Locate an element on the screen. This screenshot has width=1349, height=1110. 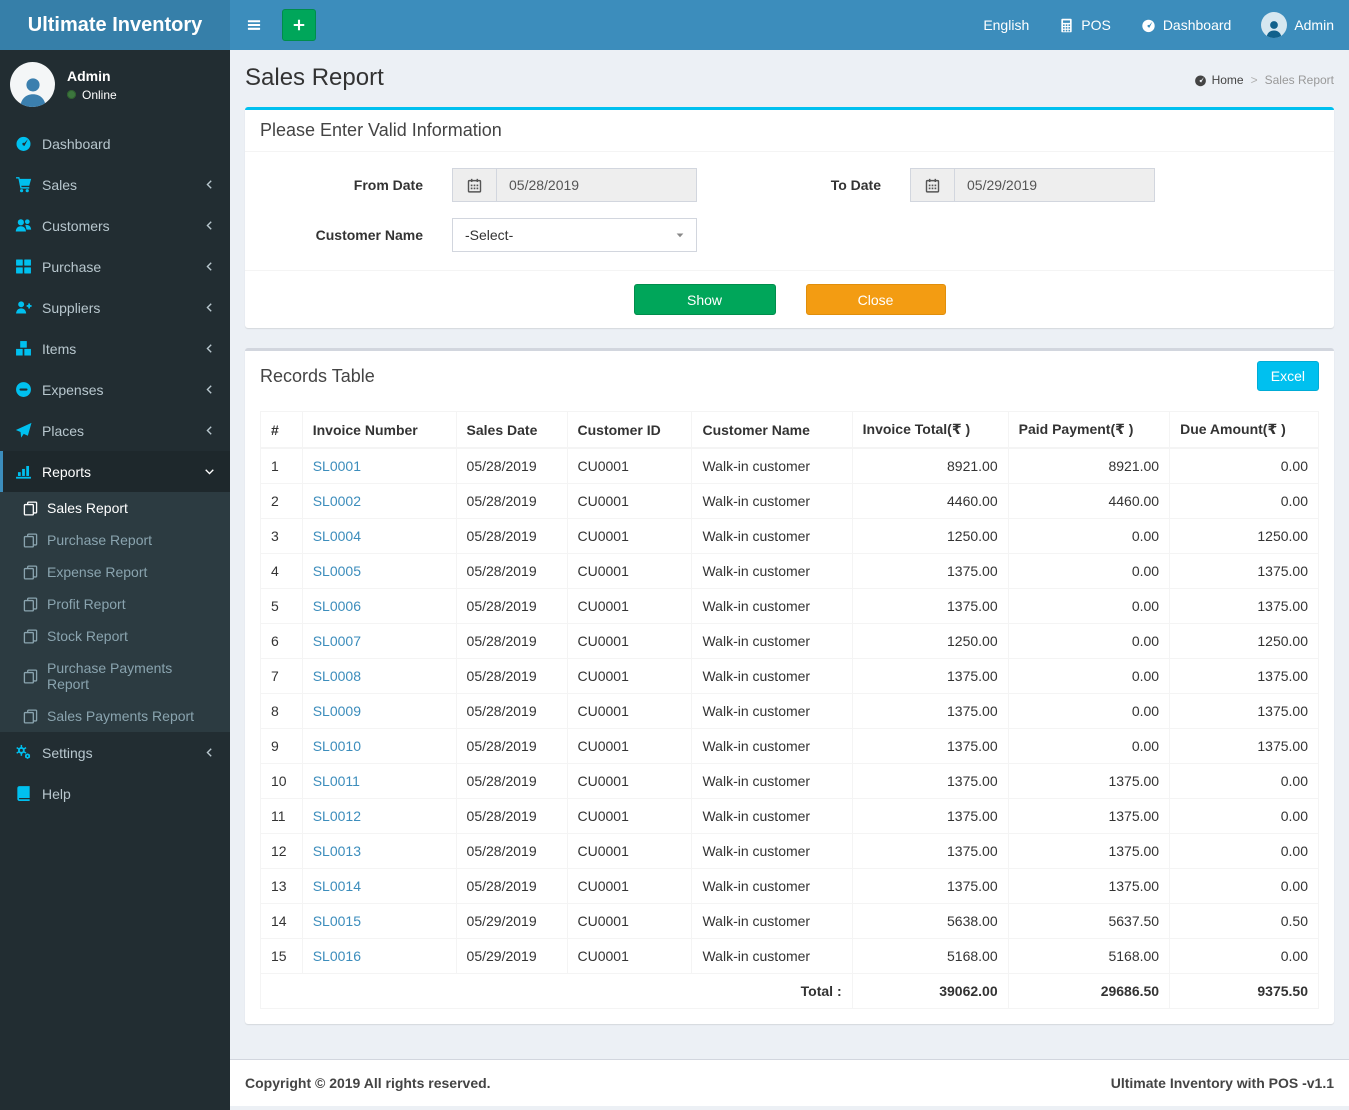
breadcrumb-home-link: Home is located at coordinates (1219, 80).